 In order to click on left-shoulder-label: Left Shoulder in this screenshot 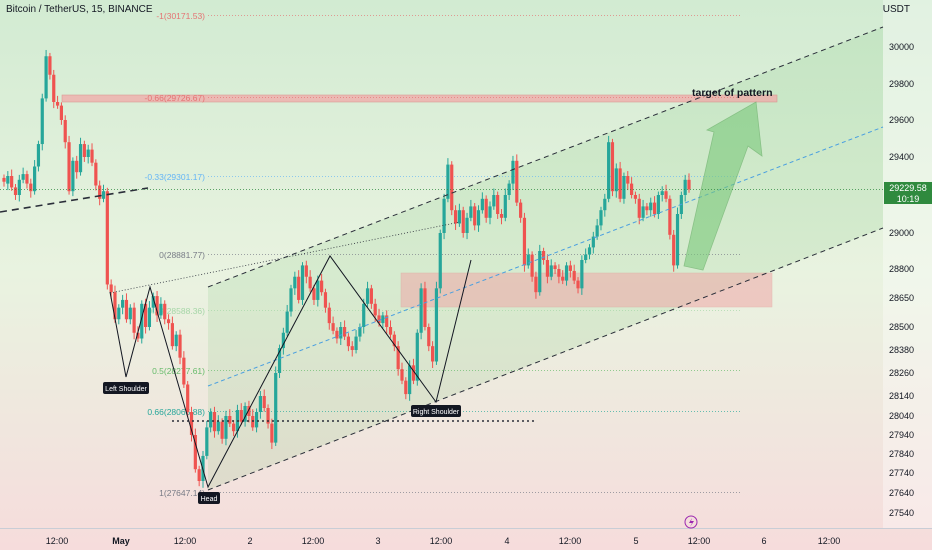, I will do `click(126, 388)`.